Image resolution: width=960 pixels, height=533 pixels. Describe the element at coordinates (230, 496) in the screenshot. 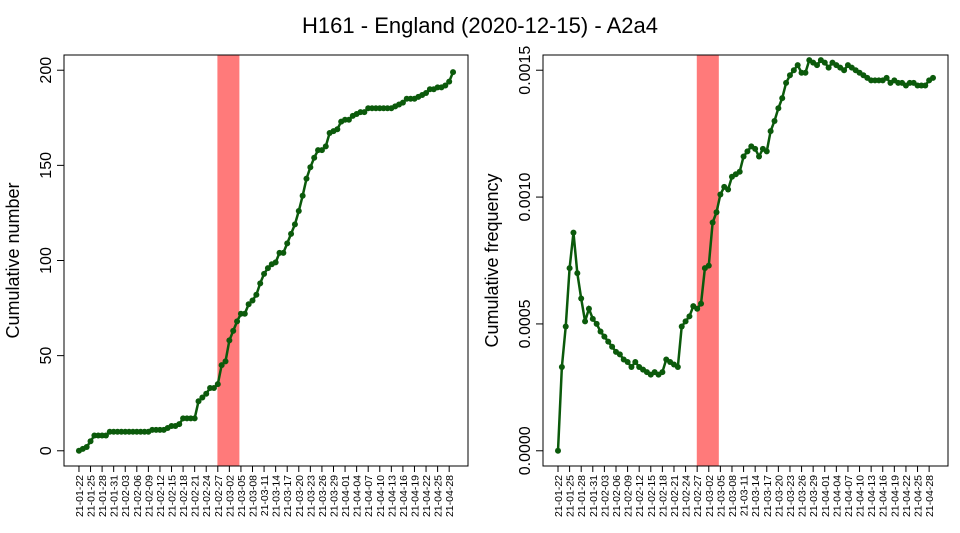

I see `x-tick-label: 21-03-02` at that location.